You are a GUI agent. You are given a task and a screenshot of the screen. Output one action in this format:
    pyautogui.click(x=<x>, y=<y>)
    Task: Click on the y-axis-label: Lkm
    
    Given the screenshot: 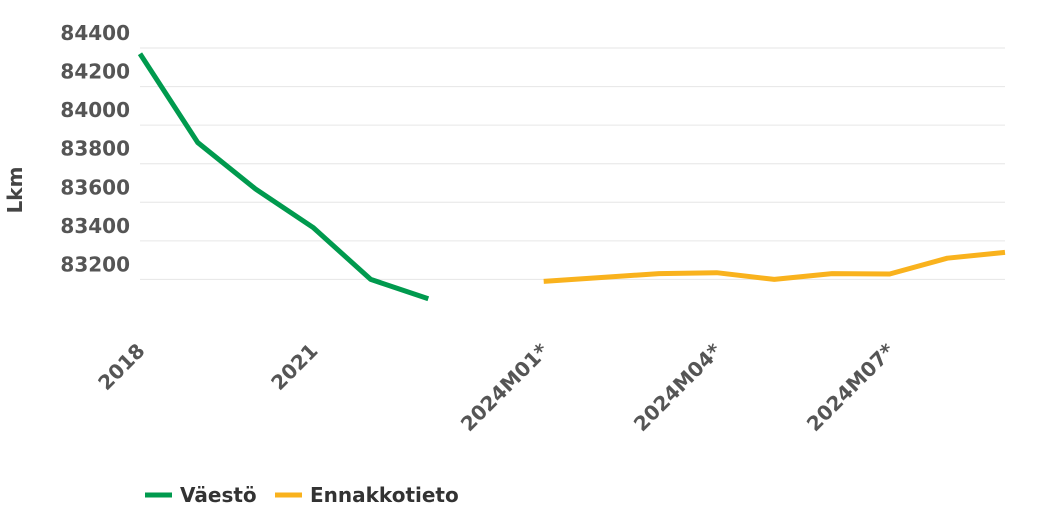 What is the action you would take?
    pyautogui.click(x=15, y=190)
    